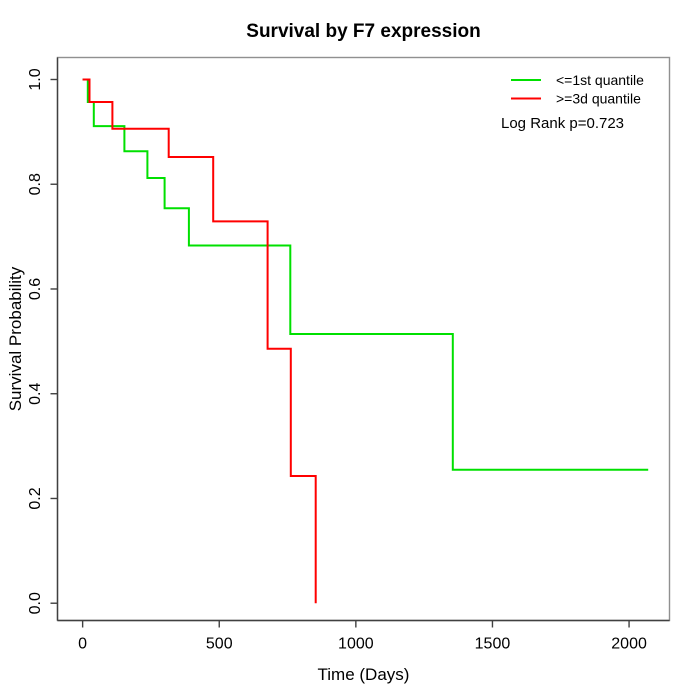  Describe the element at coordinates (562, 123) in the screenshot. I see `logrank-annotation: Log Rank p=0.723` at that location.